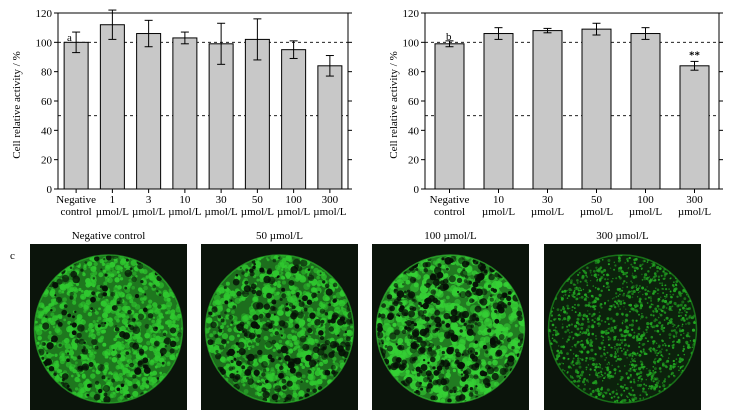 This screenshot has height=412, width=730. Describe the element at coordinates (76, 200) in the screenshot. I see `x-tick-label: Negative` at that location.